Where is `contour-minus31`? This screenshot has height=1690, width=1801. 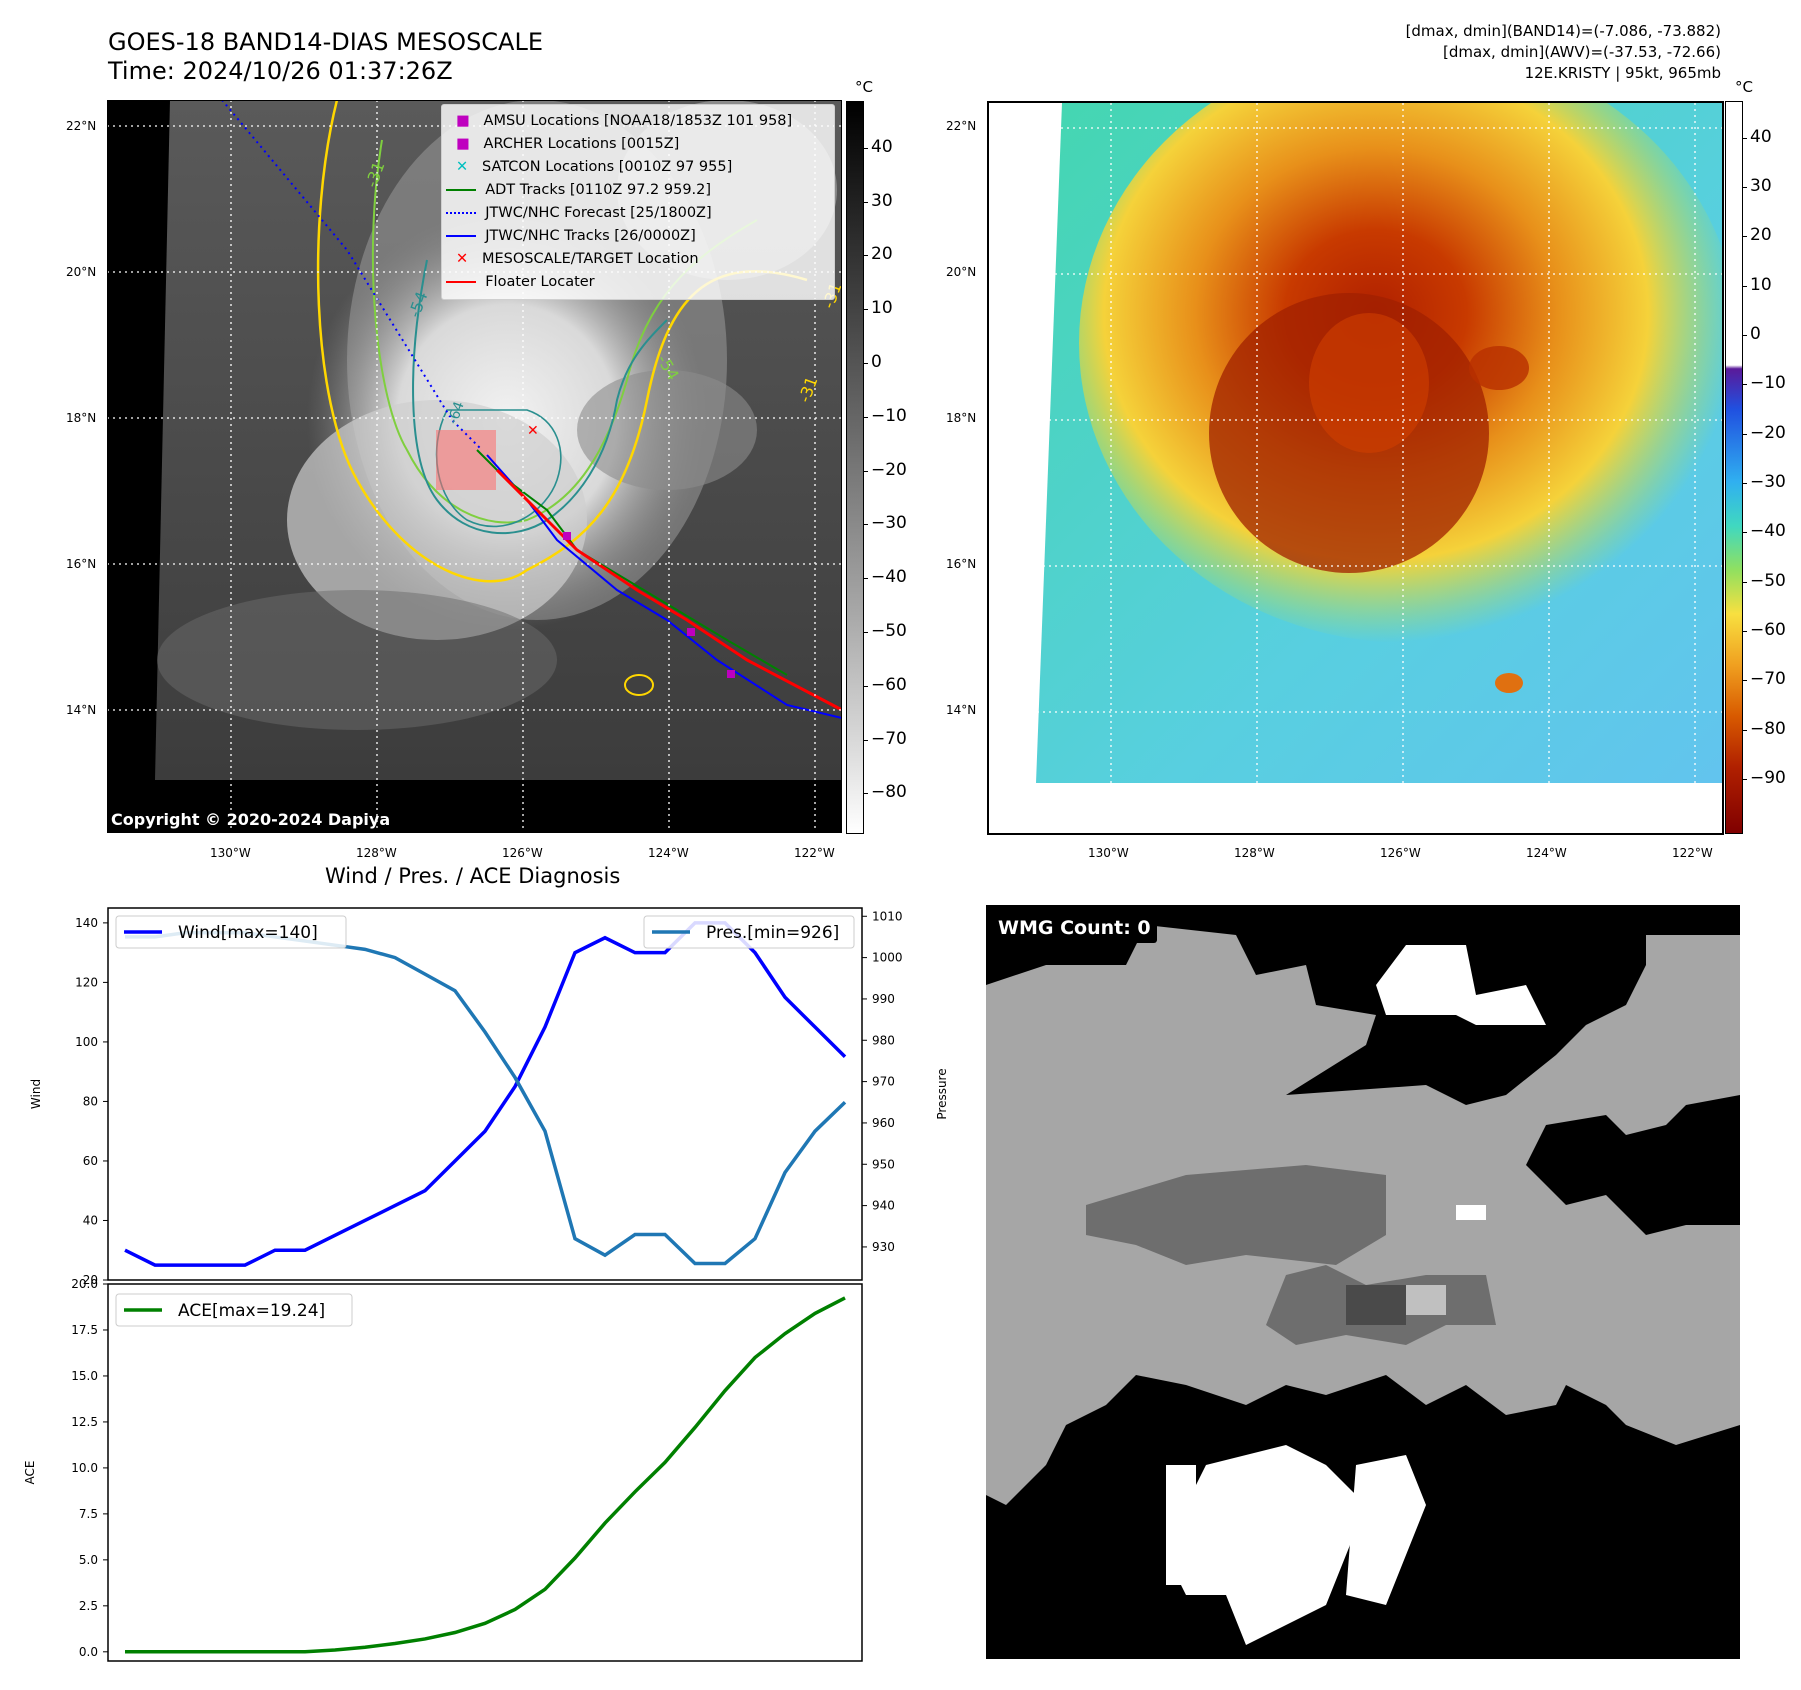
contour-minus31 is located at coordinates (562, 341).